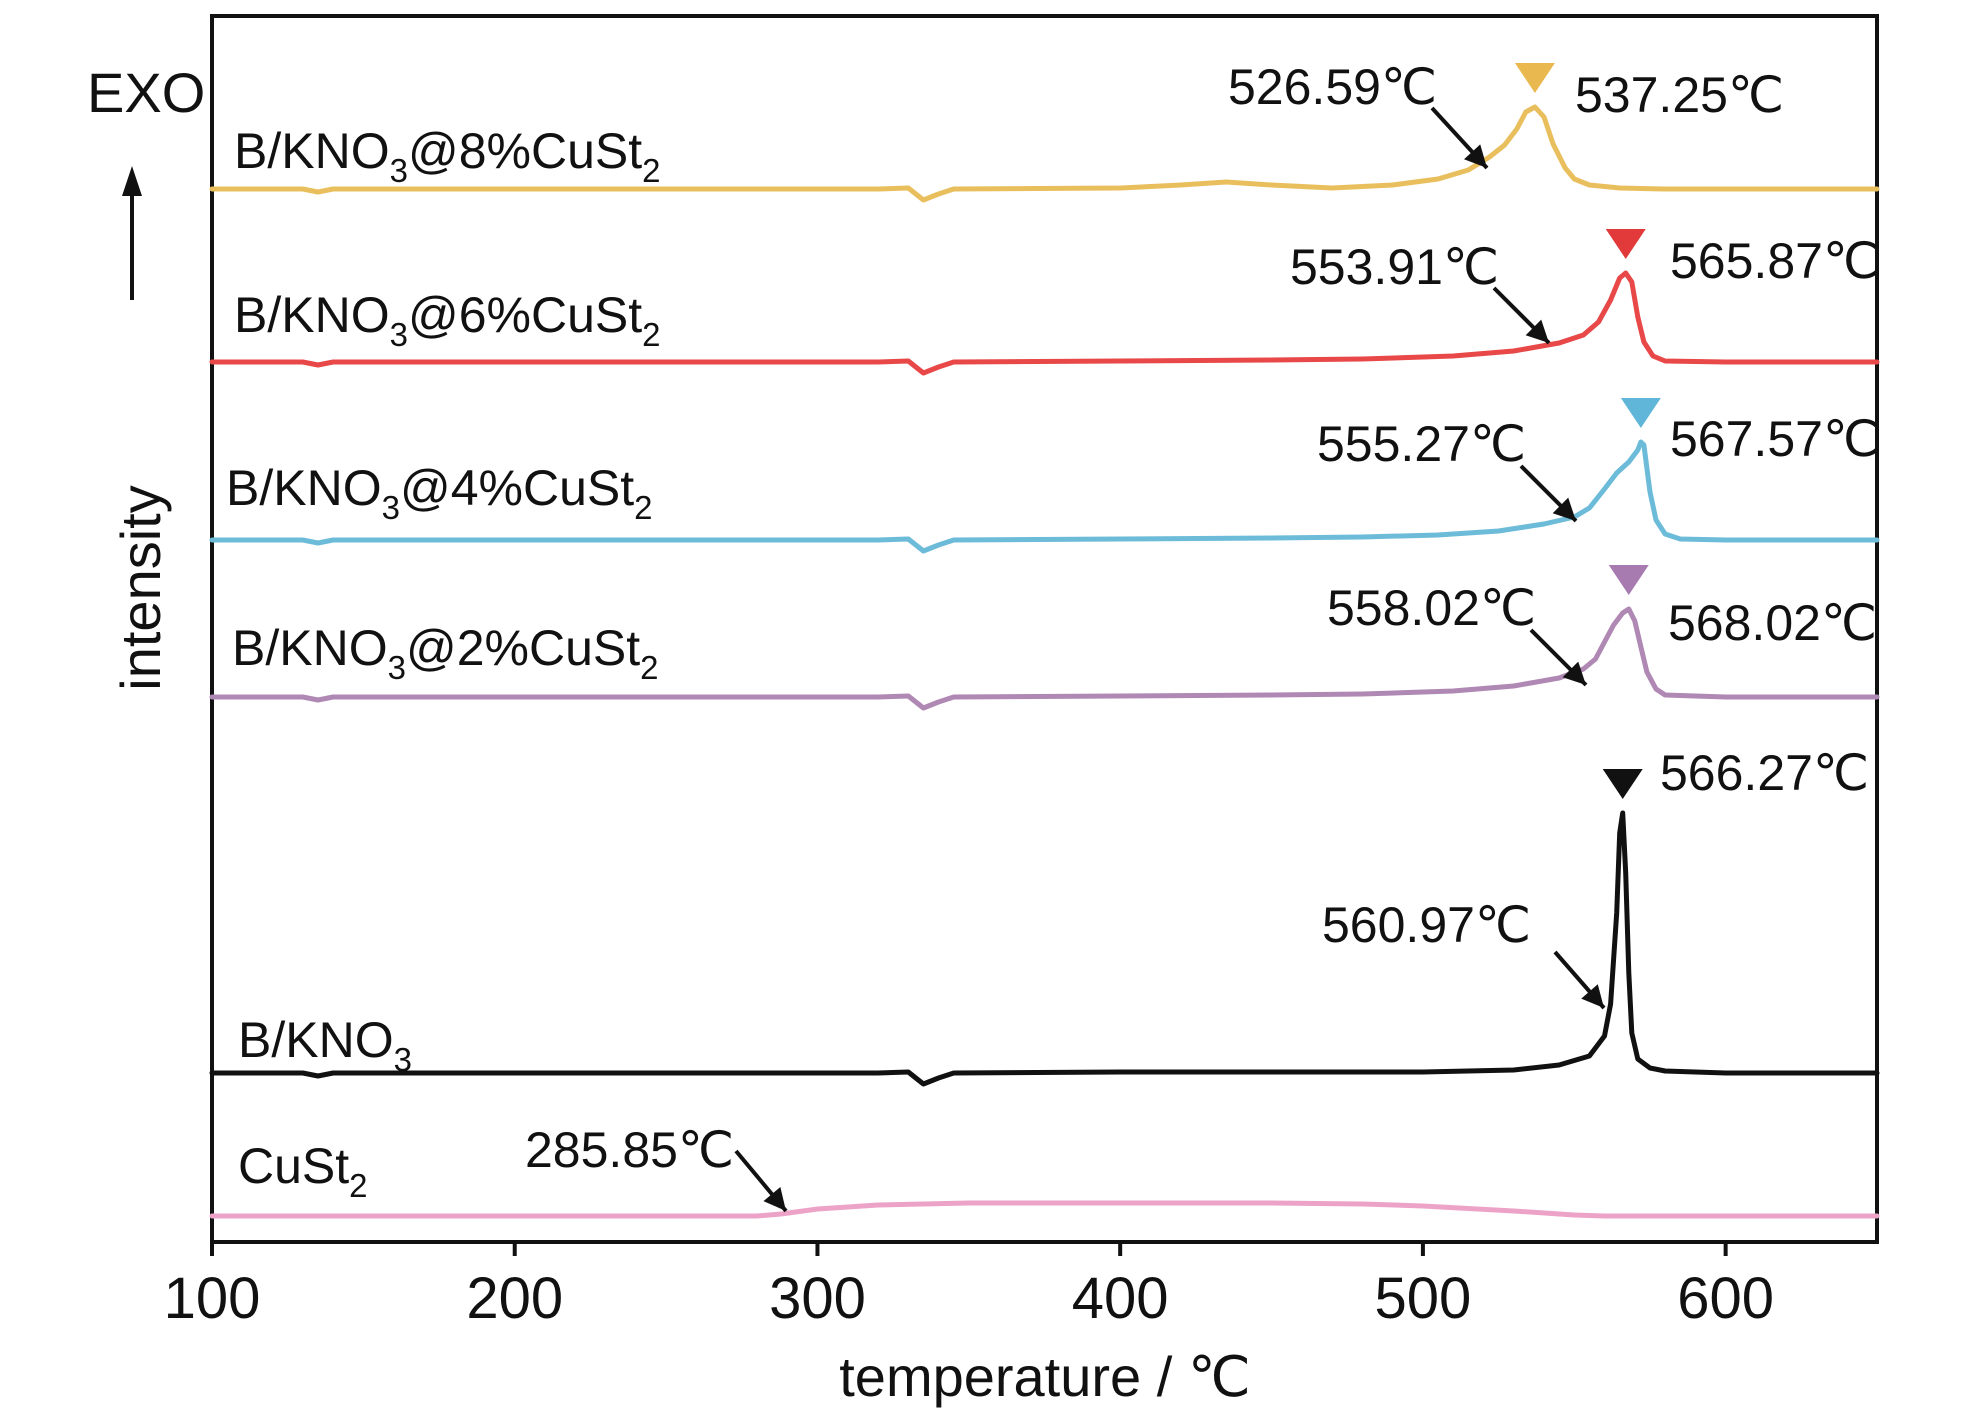 This screenshot has width=1984, height=1417. Describe the element at coordinates (1774, 439) in the screenshot. I see `peak-label-2: 567.57℃` at that location.